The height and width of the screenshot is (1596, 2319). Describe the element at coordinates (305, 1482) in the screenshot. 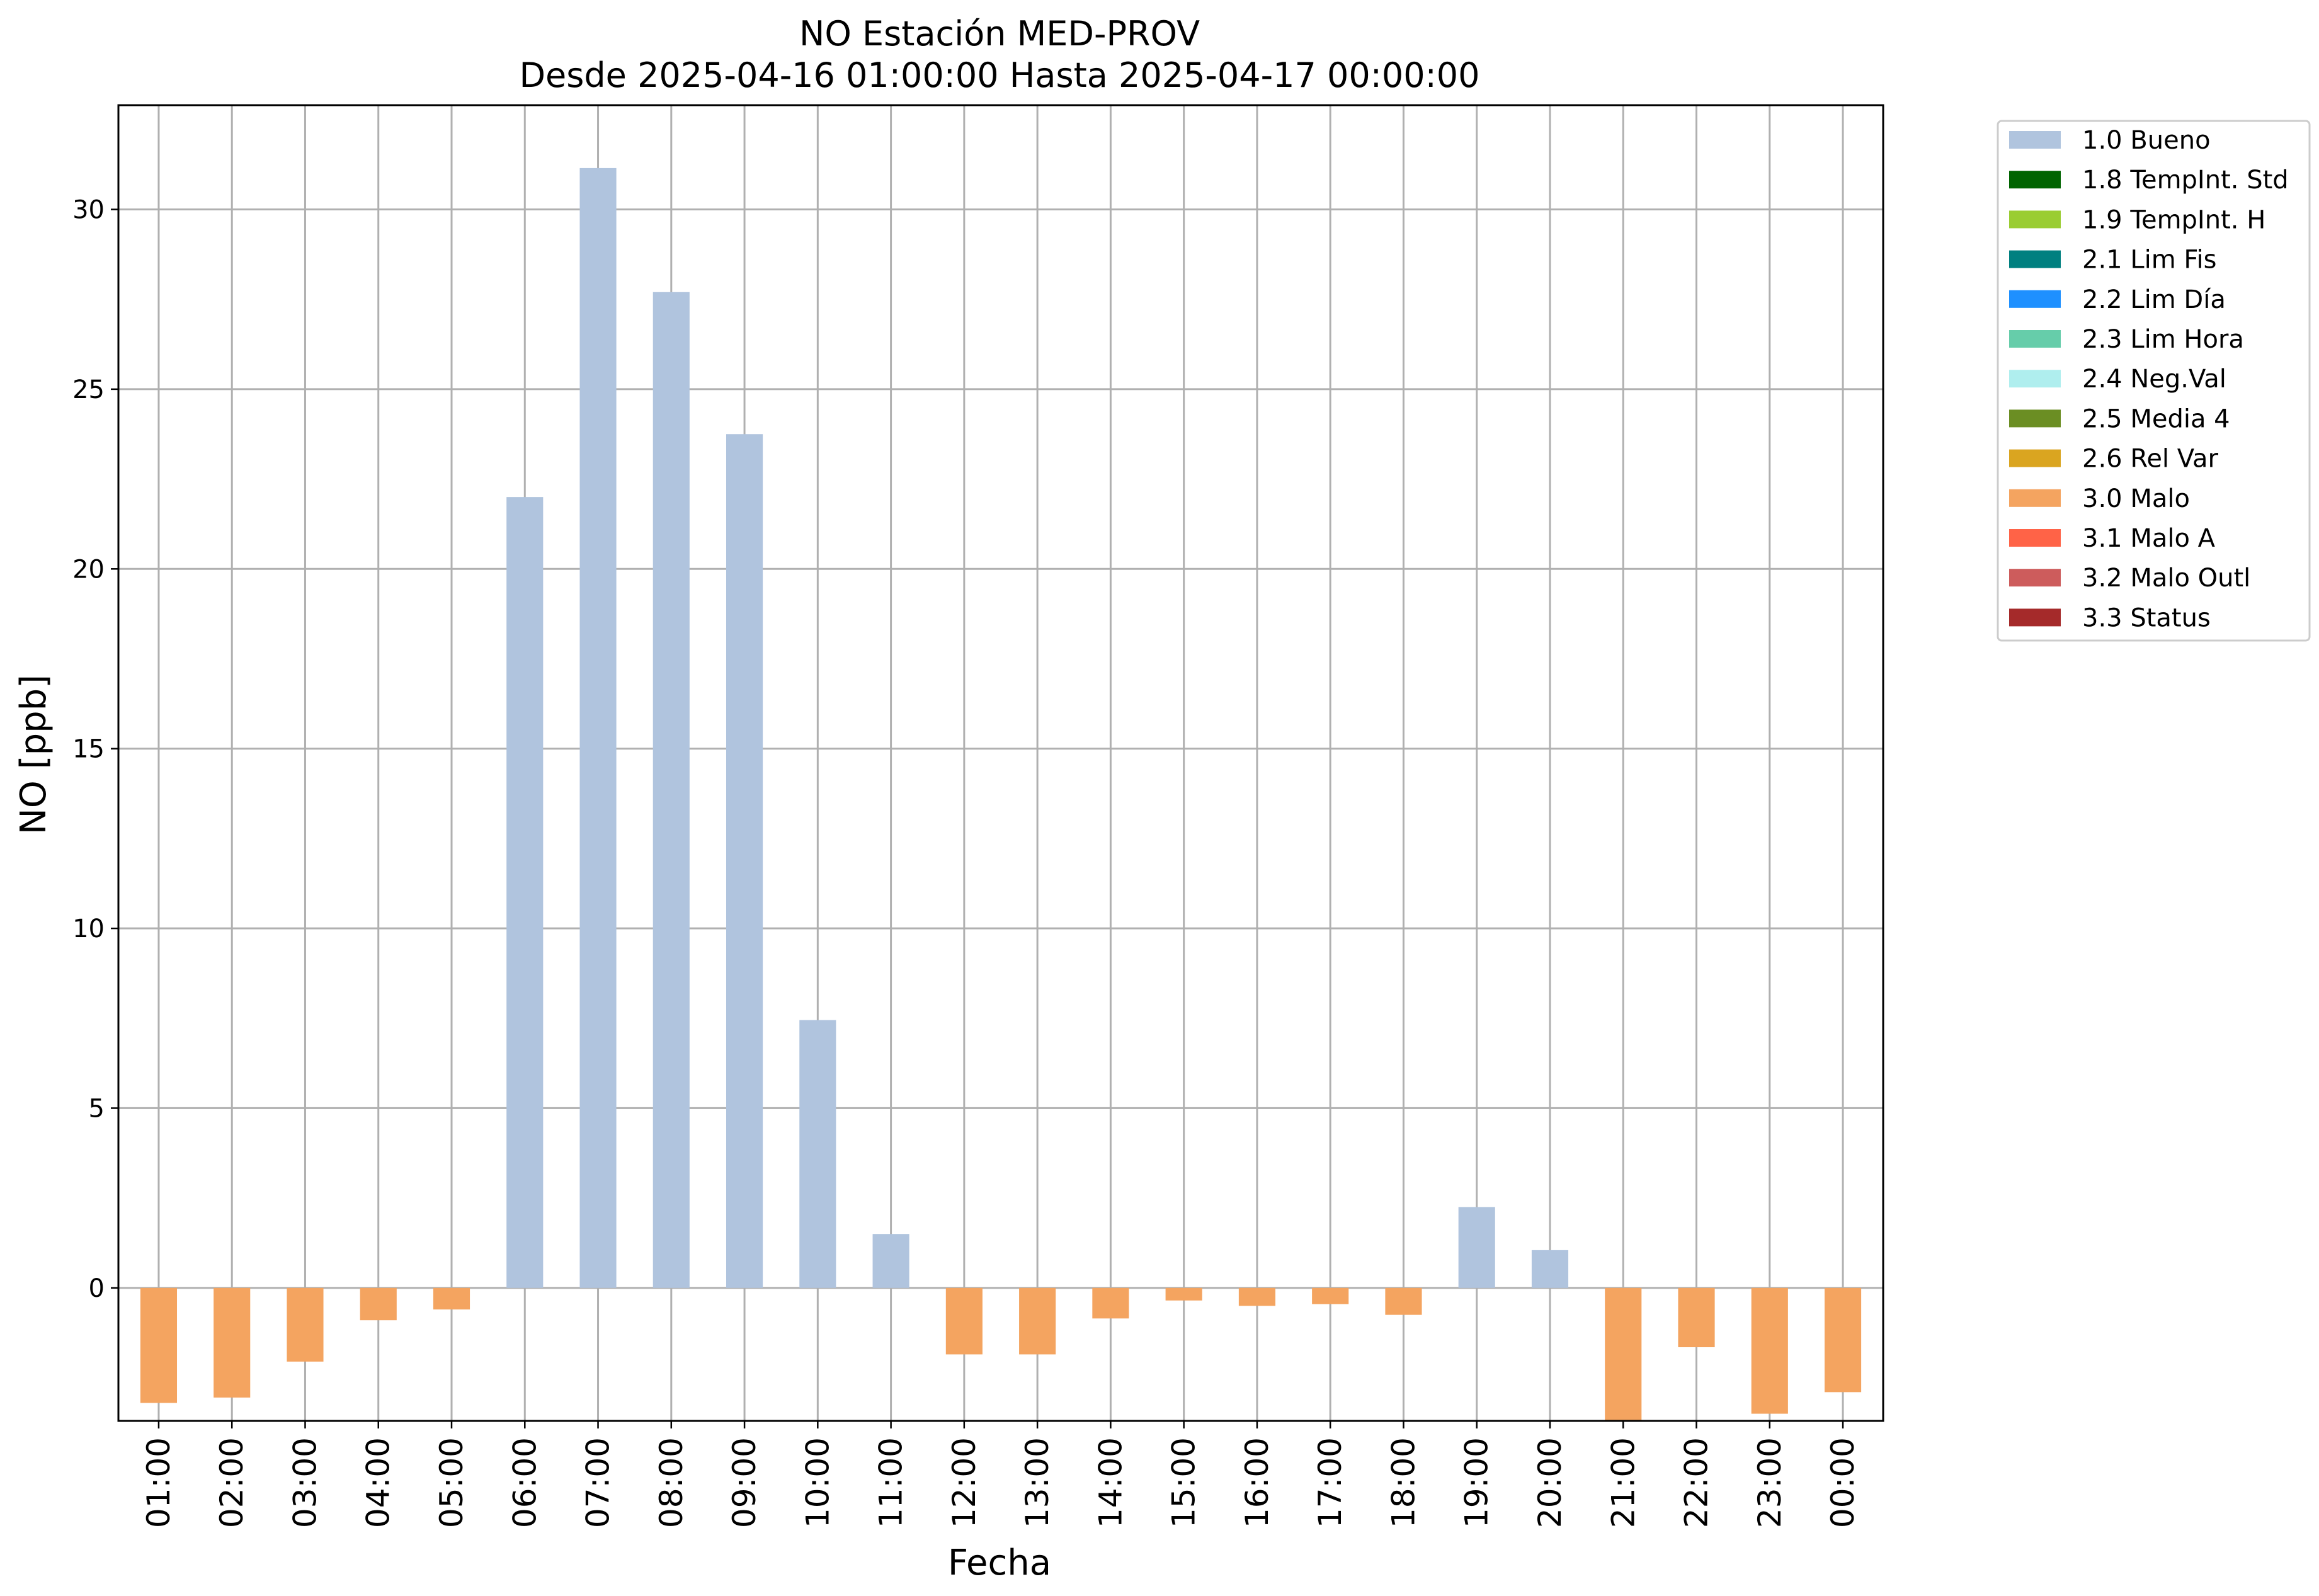

I see `x-tick-label: 03:00` at that location.